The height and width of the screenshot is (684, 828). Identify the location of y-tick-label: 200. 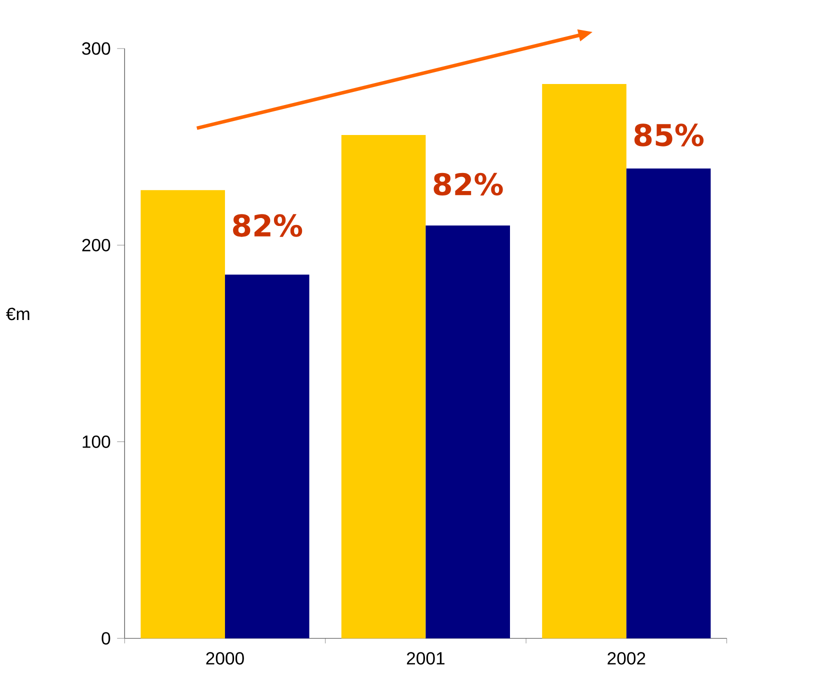
(96, 245).